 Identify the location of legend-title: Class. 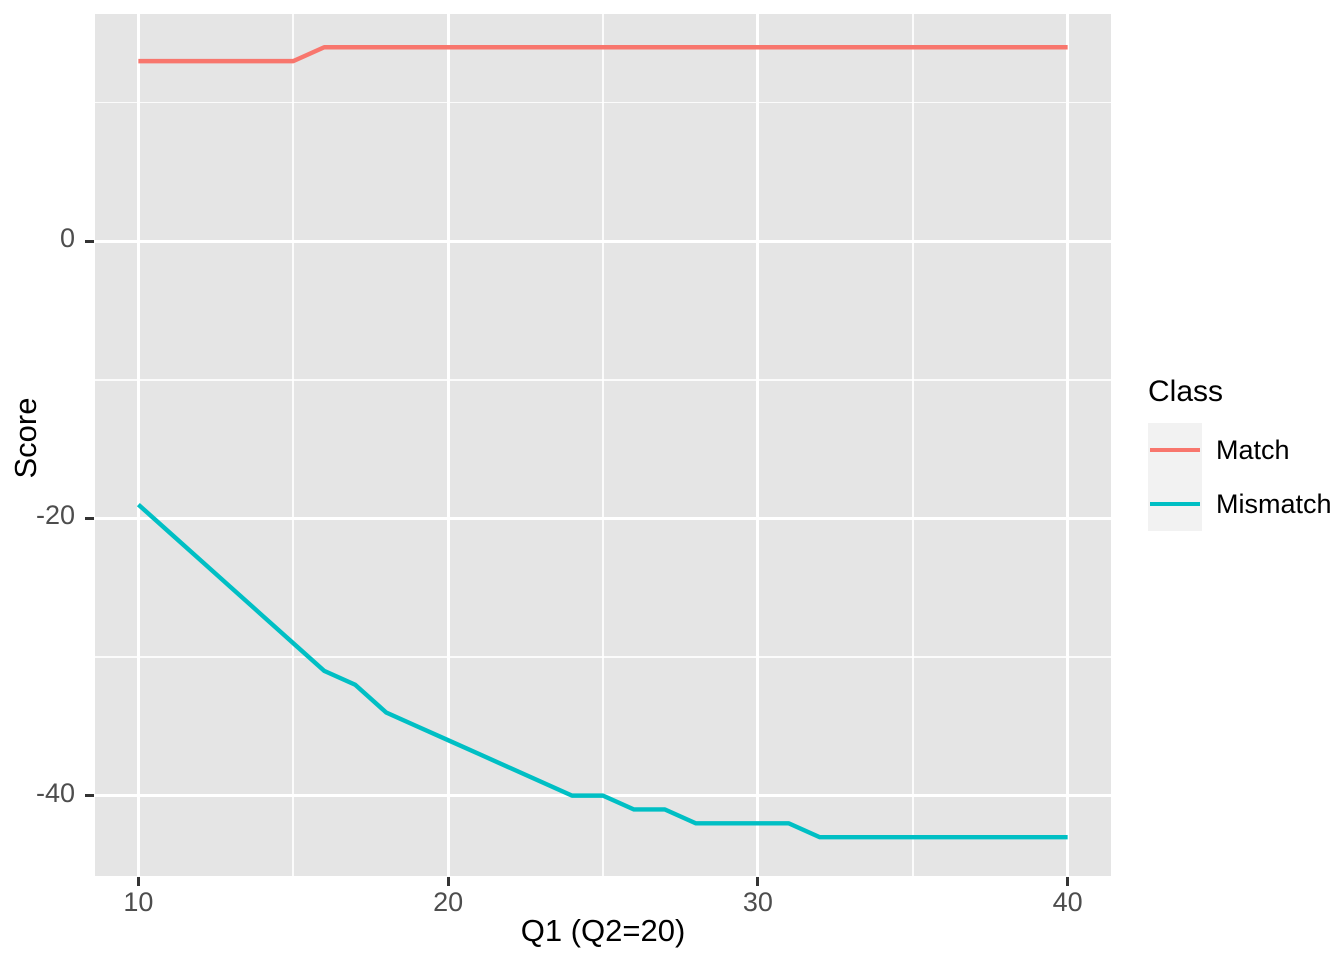
(1186, 391).